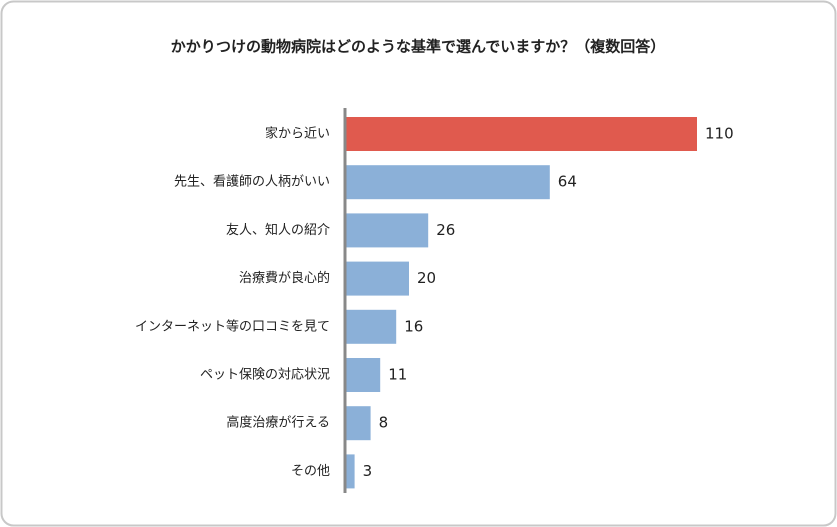 This screenshot has height=527, width=837. What do you see at coordinates (278, 230) in the screenshot?
I see `y-tick-label: 友人、知人の紹介` at bounding box center [278, 230].